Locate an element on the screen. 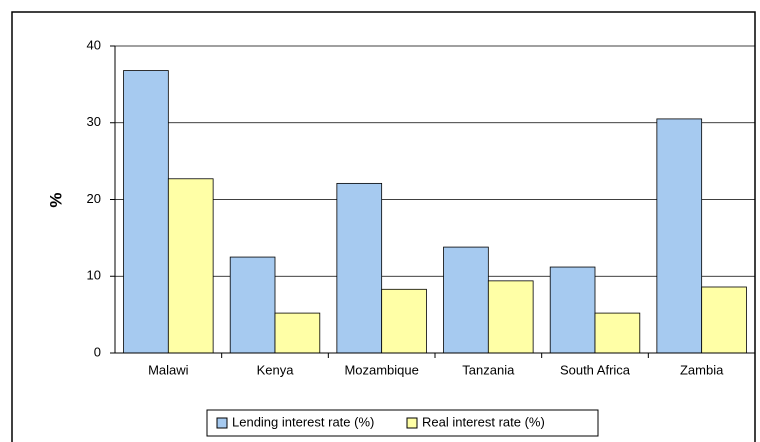  y-tick-label: 10 is located at coordinates (94, 275).